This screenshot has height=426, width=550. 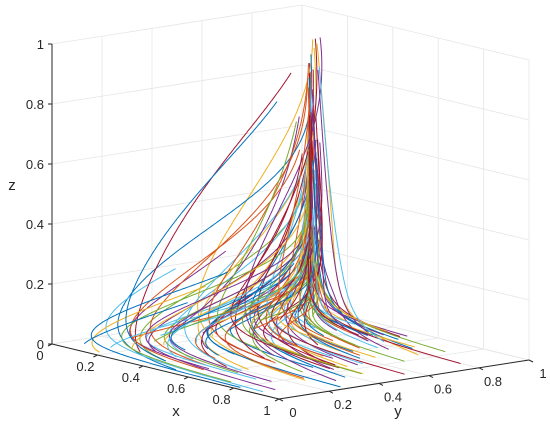 I want to click on z-tick-label: 0.8, so click(x=35, y=104).